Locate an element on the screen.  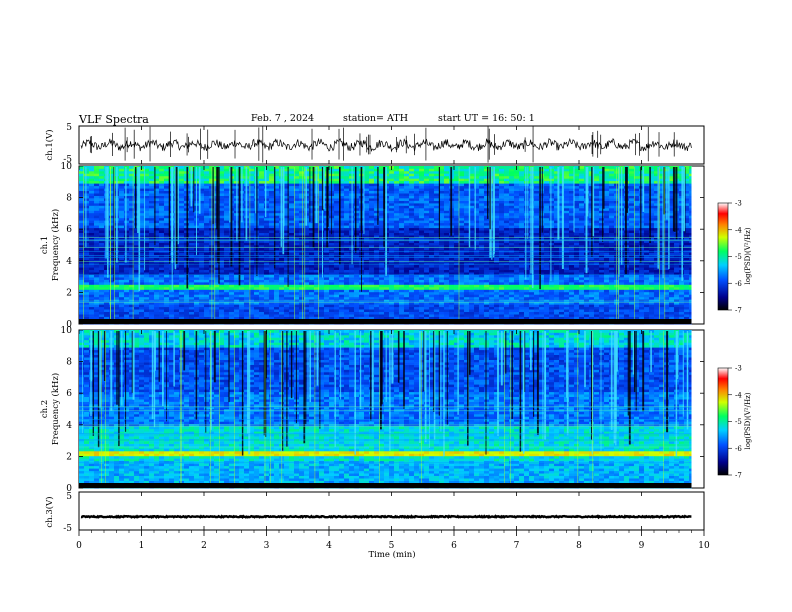
ch3-panel: 5 -5 ch.3(V) is located at coordinates (374, 512).